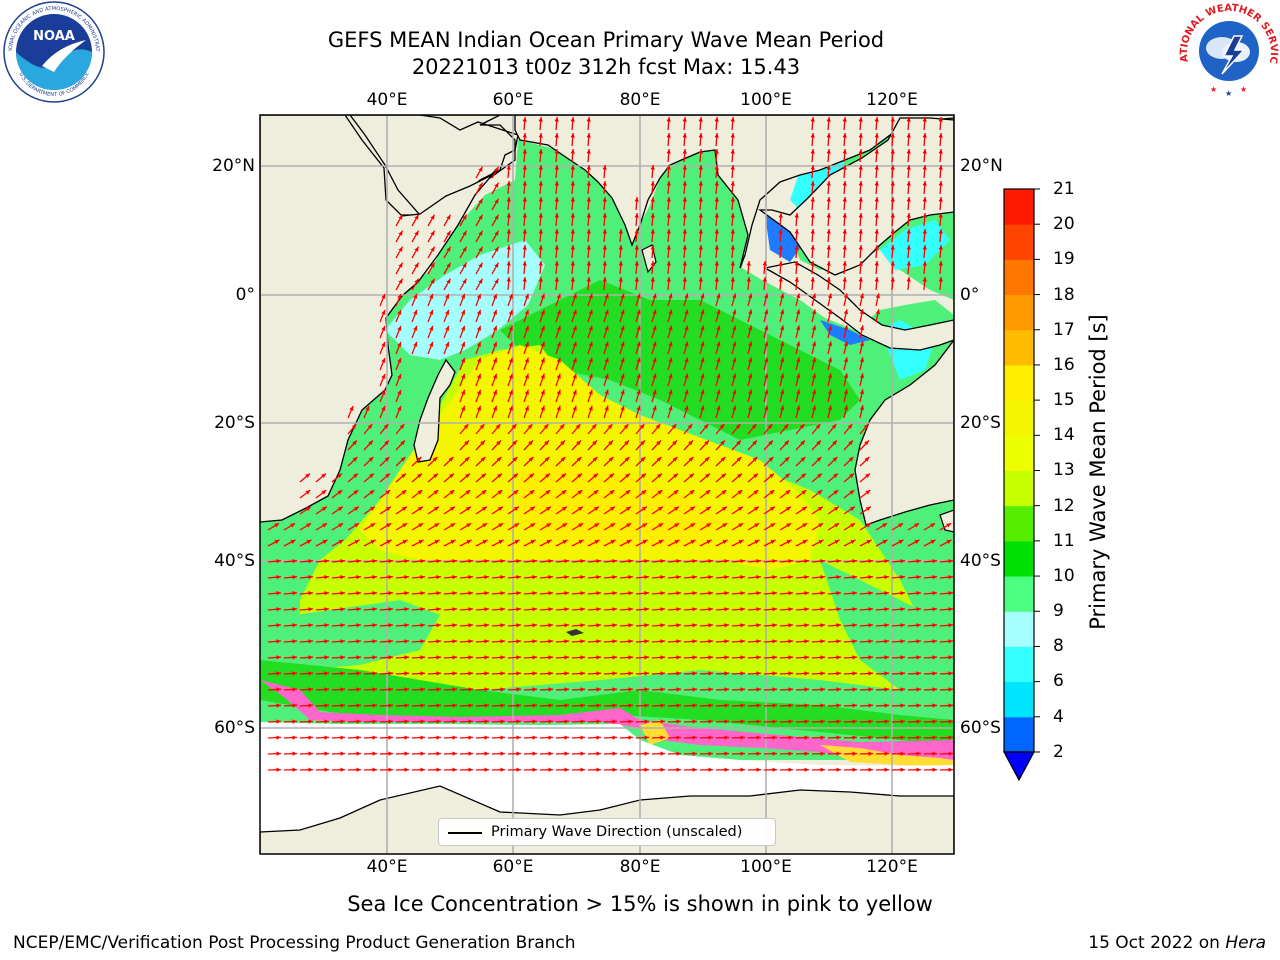  I want to click on lon-tick-bottom-40: 40°E, so click(387, 867).